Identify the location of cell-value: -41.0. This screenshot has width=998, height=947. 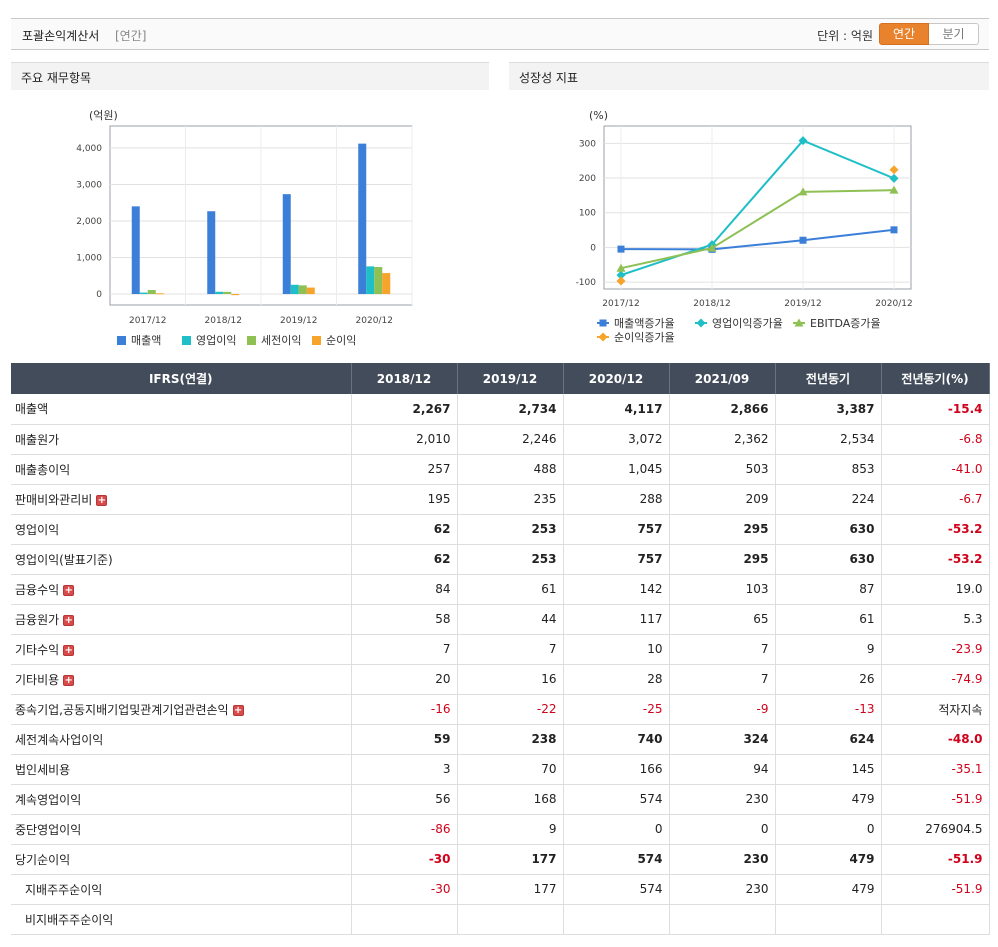
(935, 469).